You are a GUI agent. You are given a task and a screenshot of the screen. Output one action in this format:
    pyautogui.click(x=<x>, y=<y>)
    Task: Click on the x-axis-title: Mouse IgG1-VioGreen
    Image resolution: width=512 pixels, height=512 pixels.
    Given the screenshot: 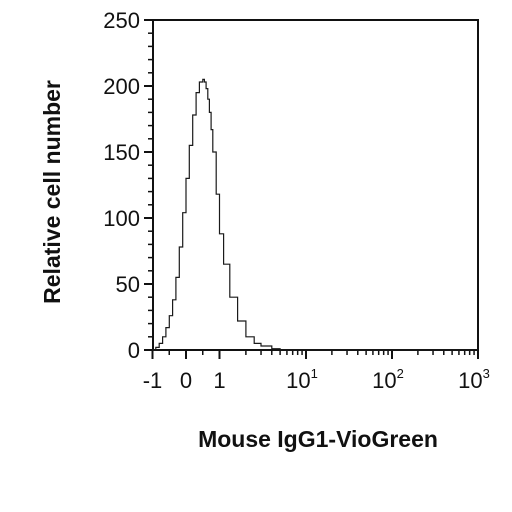 What is the action you would take?
    pyautogui.click(x=318, y=439)
    